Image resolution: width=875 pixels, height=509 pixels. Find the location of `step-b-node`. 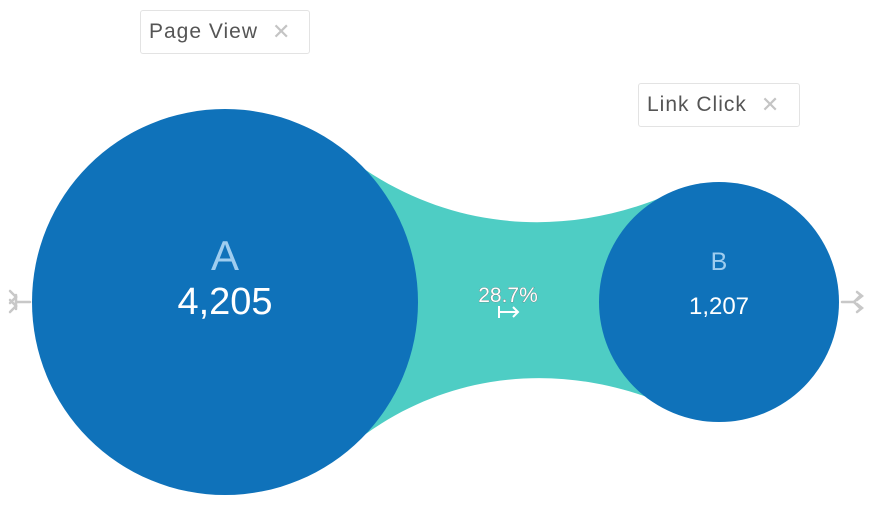

step-b-node is located at coordinates (719, 302).